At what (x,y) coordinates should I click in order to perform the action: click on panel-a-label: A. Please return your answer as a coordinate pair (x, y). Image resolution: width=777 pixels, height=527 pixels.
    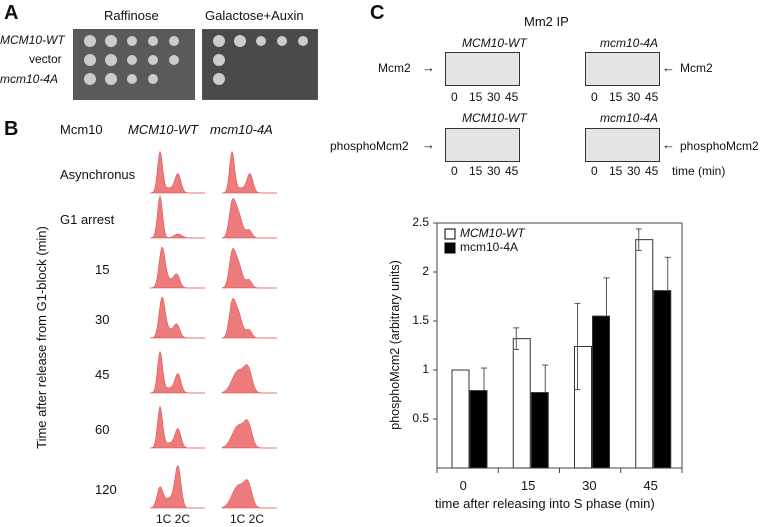
    Looking at the image, I should click on (11, 13).